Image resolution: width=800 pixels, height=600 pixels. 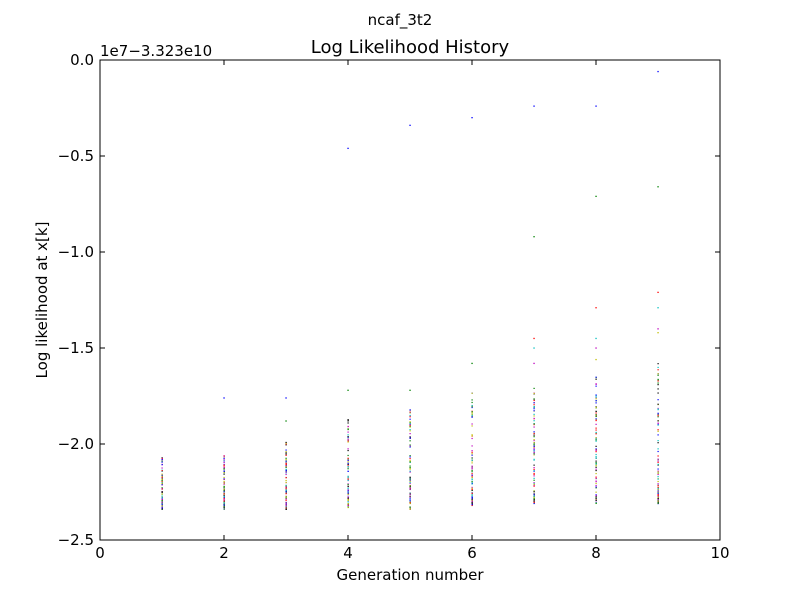 I want to click on y-axis-label: Log likelihood at x[k], so click(x=42, y=300).